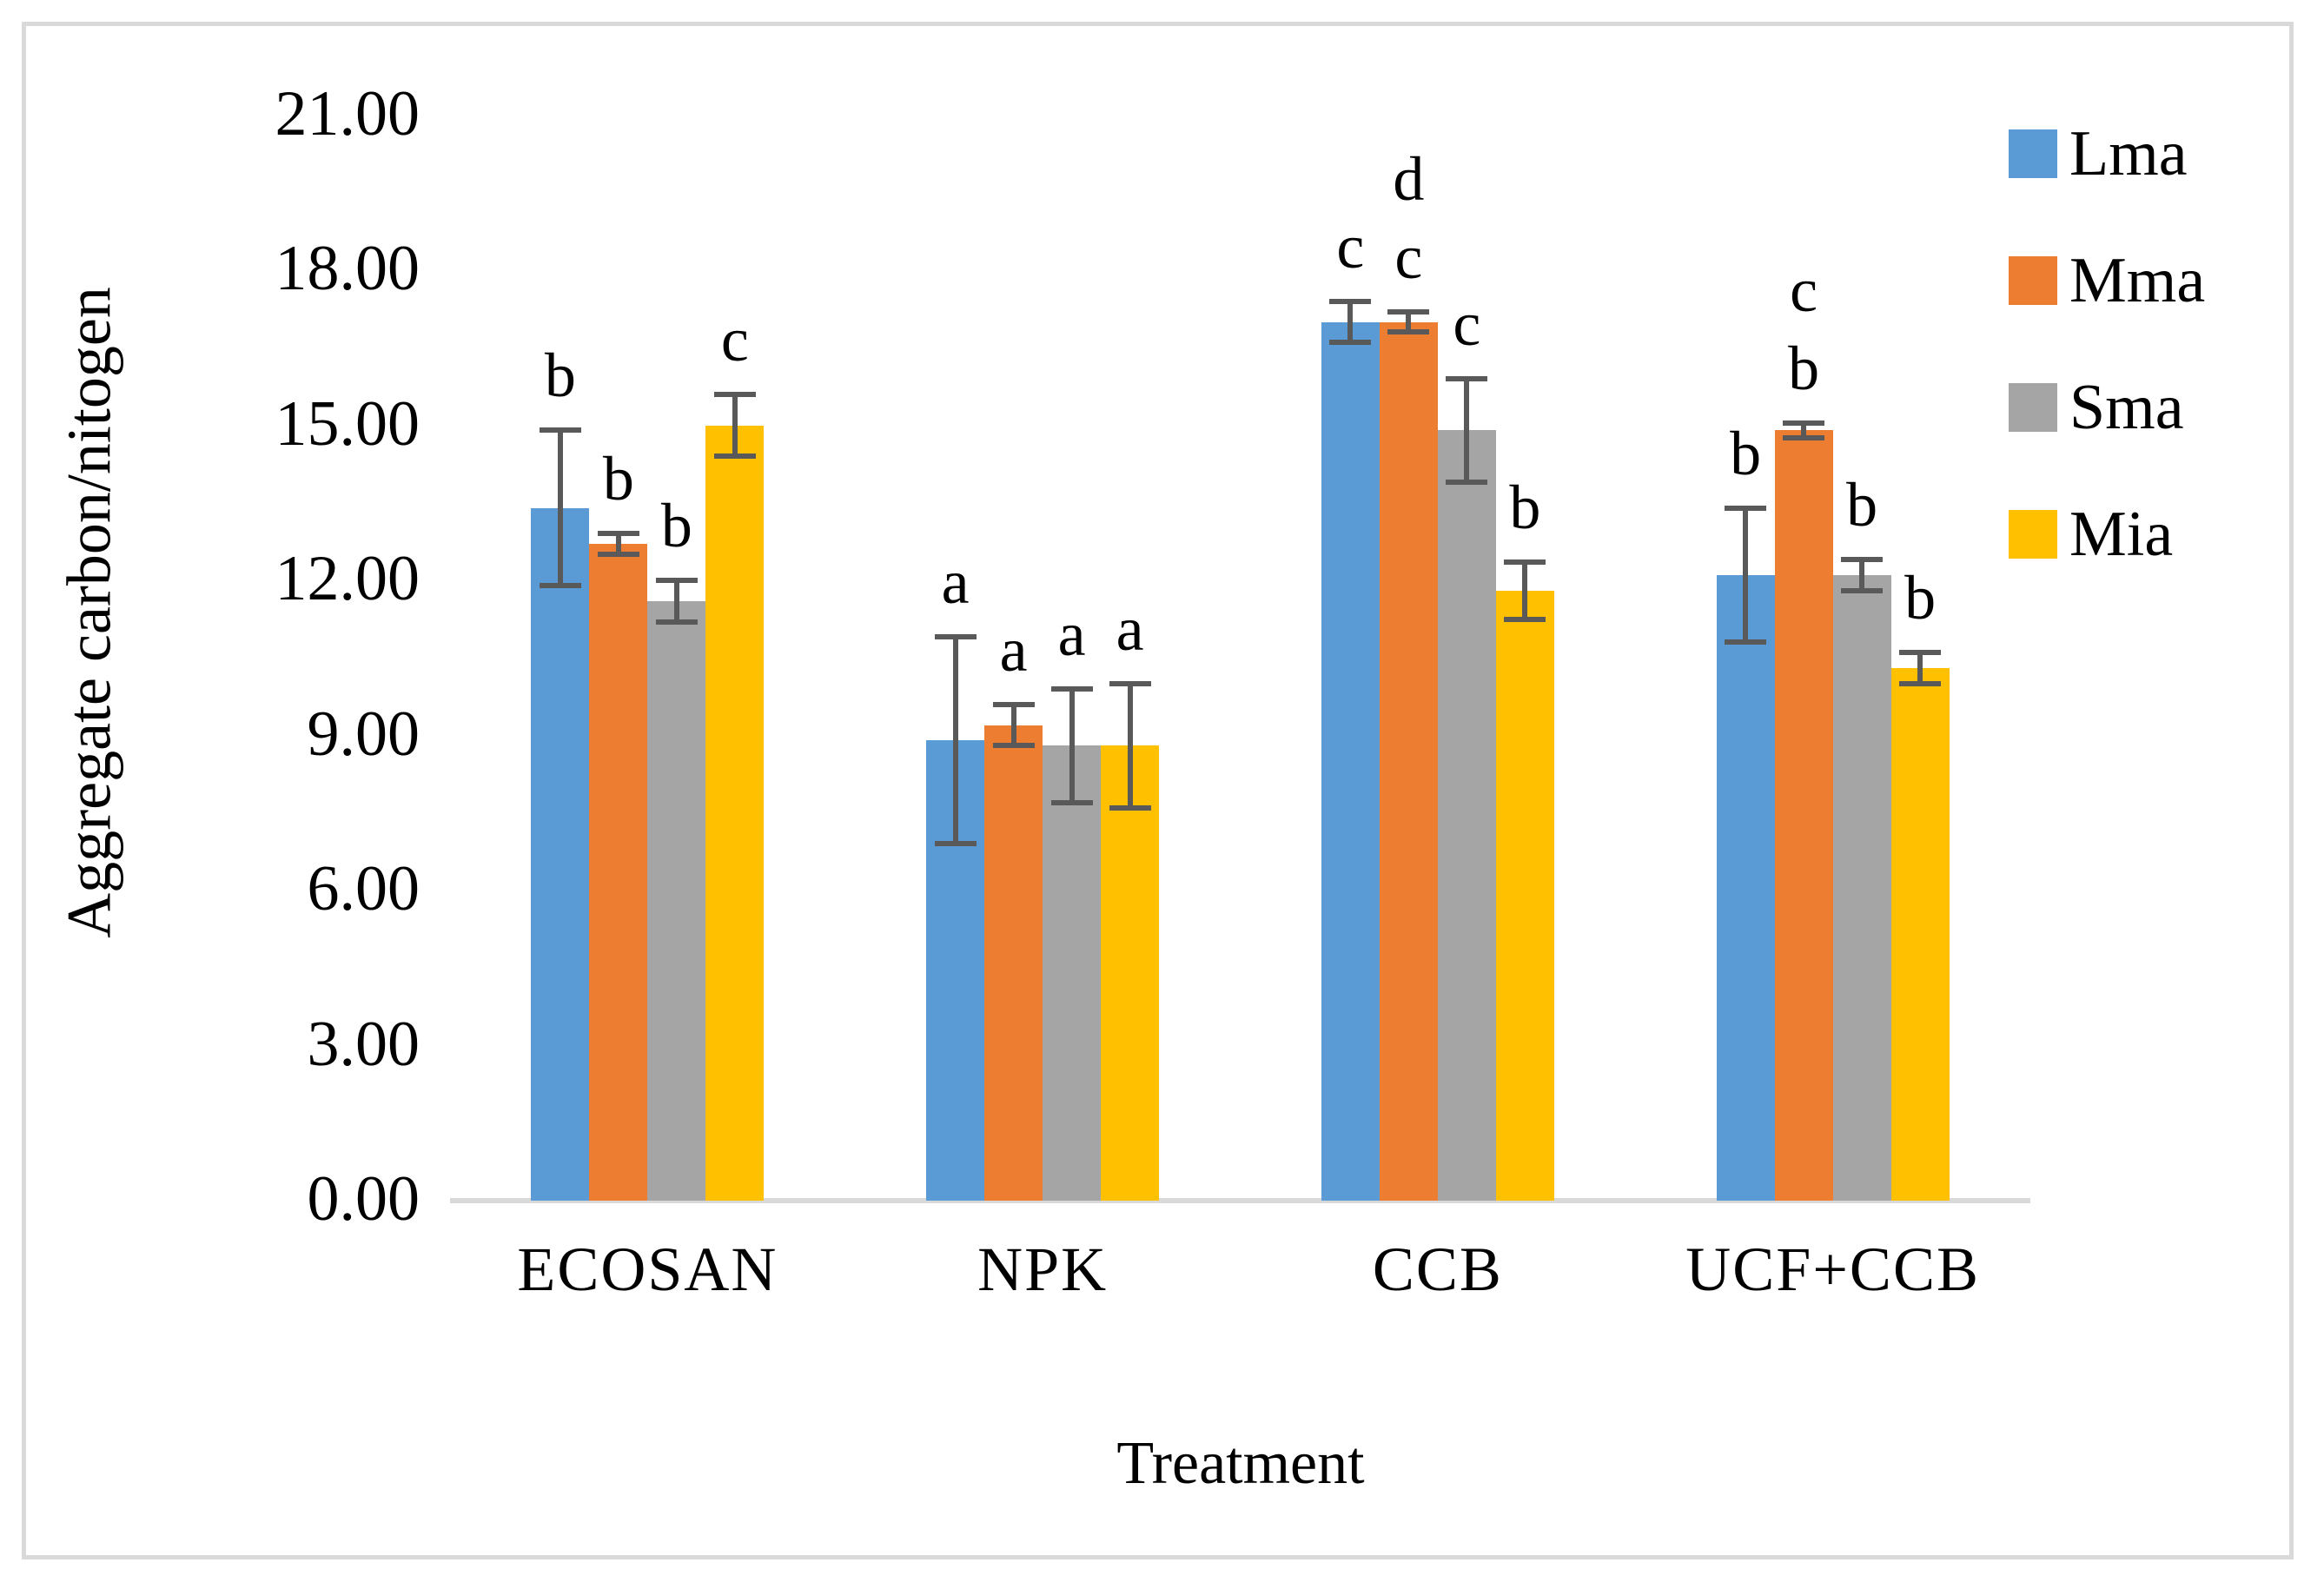  Describe the element at coordinates (89, 613) in the screenshot. I see `y-axis-title: Aggregate carbon/nitogen` at that location.